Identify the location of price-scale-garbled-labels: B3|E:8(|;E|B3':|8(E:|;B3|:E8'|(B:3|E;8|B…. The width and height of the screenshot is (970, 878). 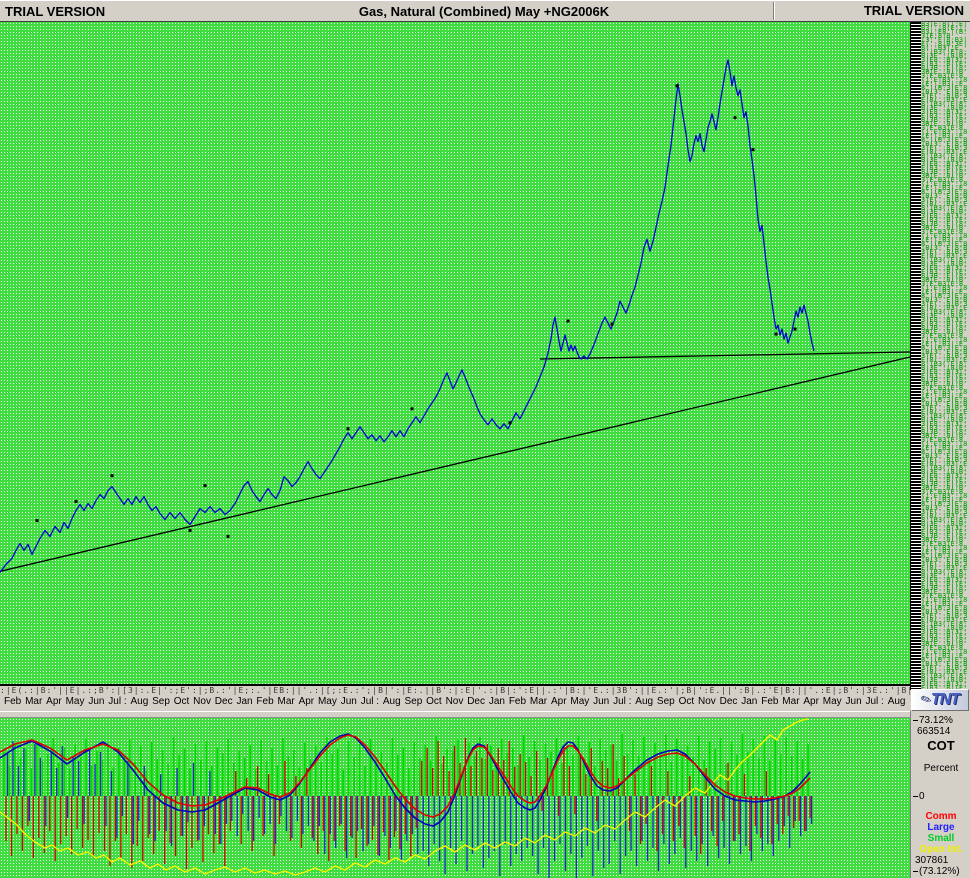
(945, 356).